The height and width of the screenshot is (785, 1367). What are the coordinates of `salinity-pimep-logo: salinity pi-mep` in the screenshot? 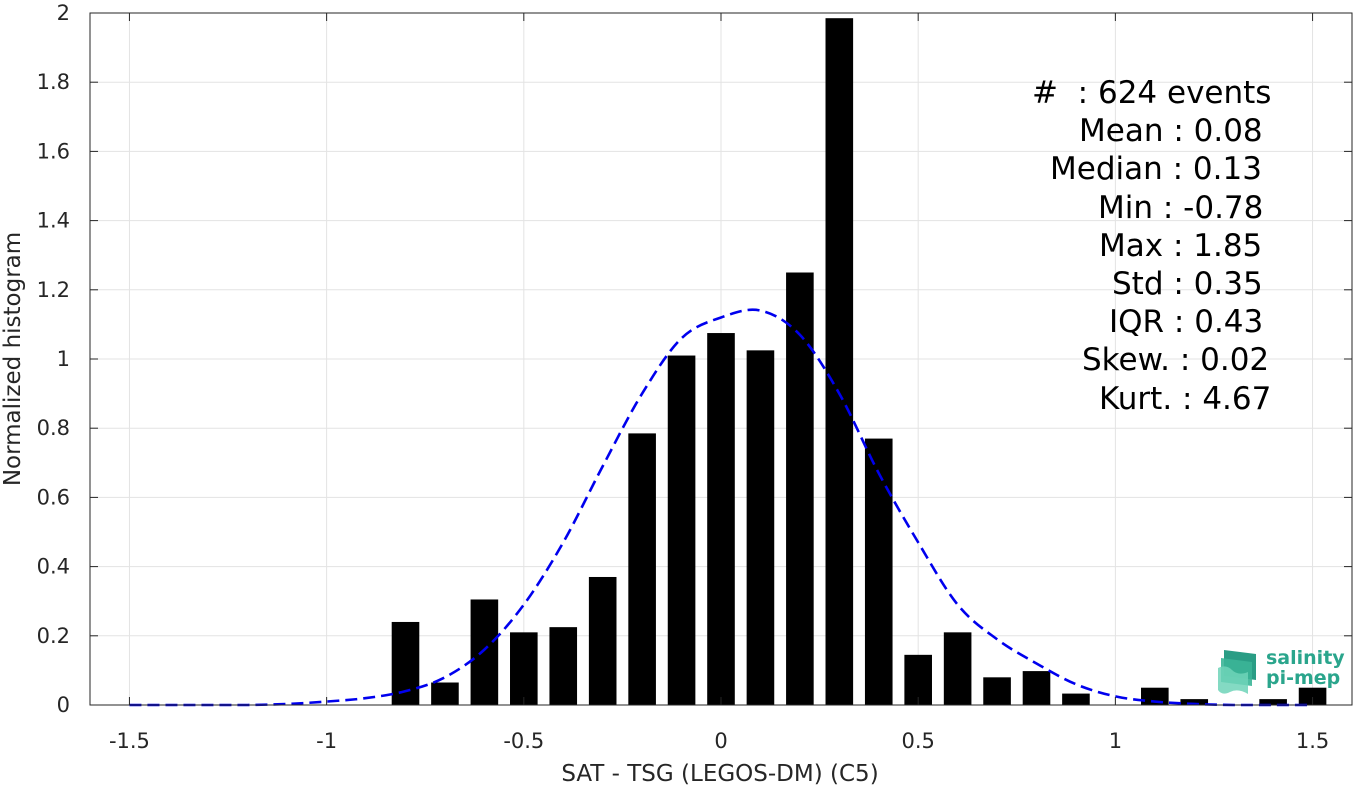 It's located at (1281, 671).